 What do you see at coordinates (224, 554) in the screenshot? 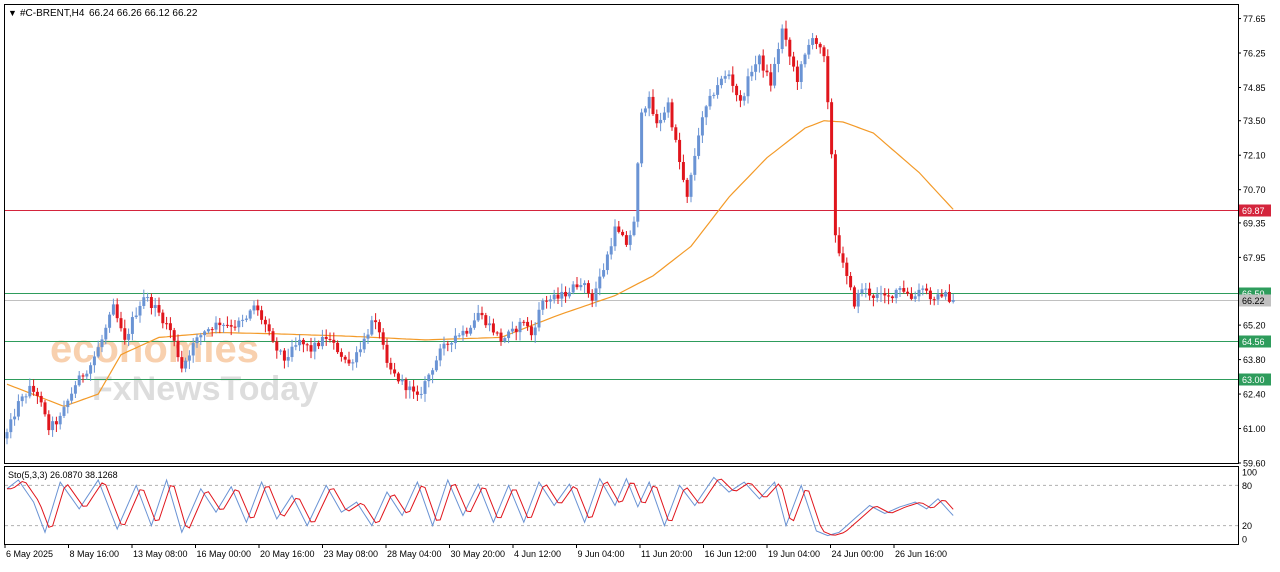
I see `time-tick-label: 16 May 00:00` at bounding box center [224, 554].